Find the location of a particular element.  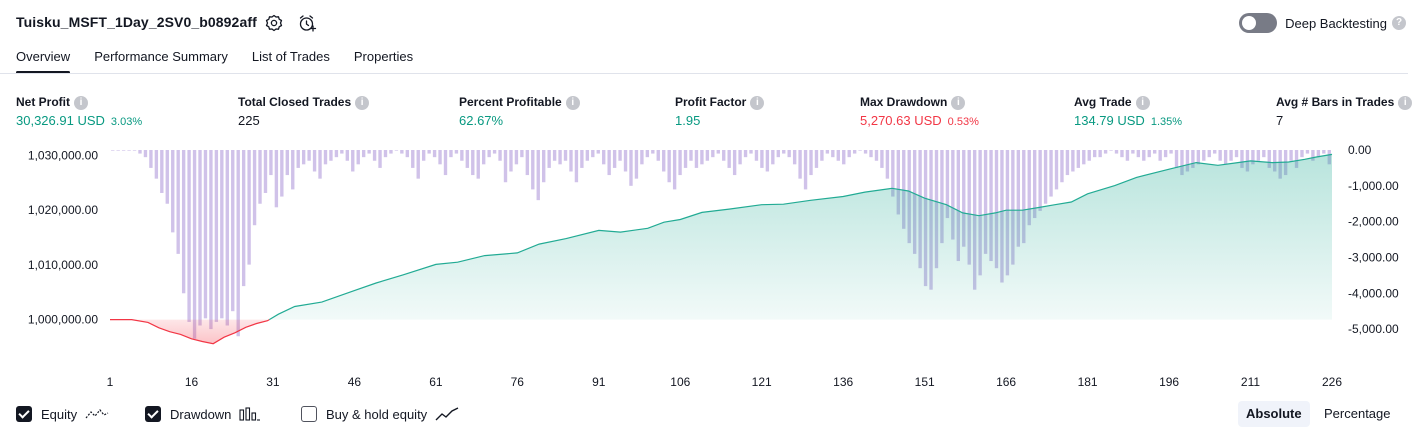

left-axis-tick-label: 1,000,000.00 is located at coordinates (63, 320).